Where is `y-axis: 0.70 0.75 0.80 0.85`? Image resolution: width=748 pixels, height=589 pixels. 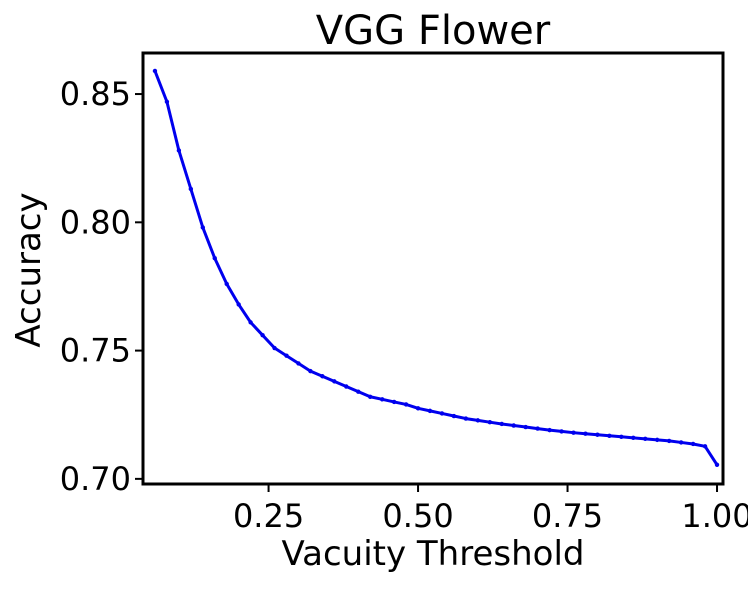 y-axis: 0.70 0.75 0.80 0.85 is located at coordinates (101, 286).